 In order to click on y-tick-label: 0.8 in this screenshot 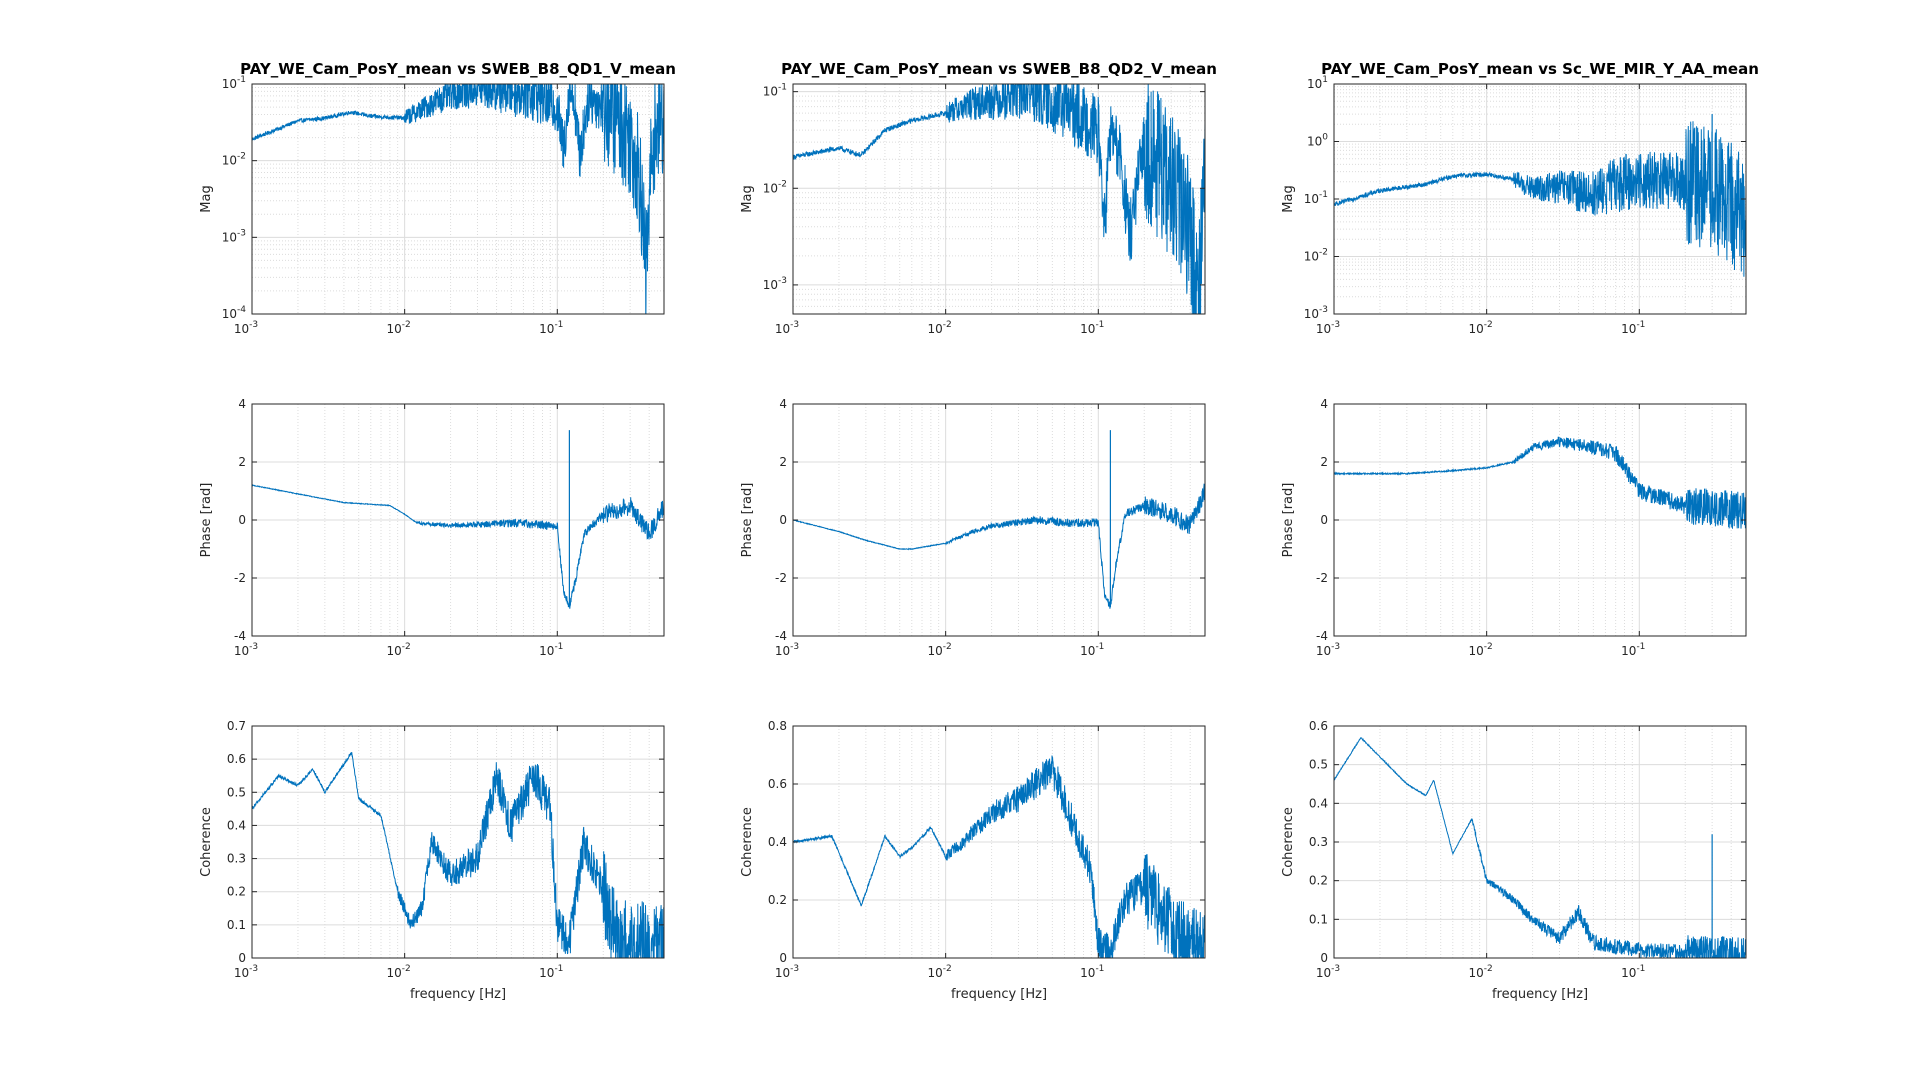, I will do `click(777, 726)`.